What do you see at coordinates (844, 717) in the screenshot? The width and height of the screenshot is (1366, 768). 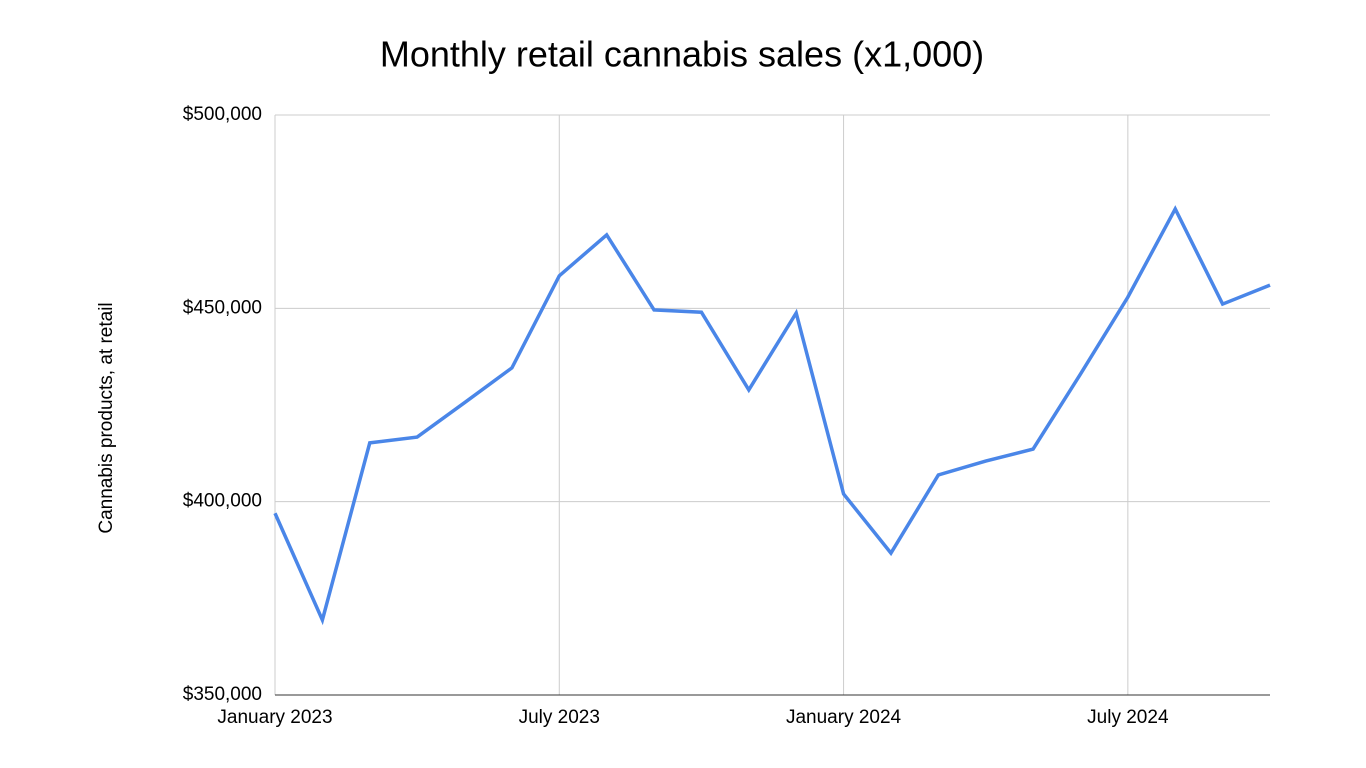 I see `x-tick-label: January 2024` at bounding box center [844, 717].